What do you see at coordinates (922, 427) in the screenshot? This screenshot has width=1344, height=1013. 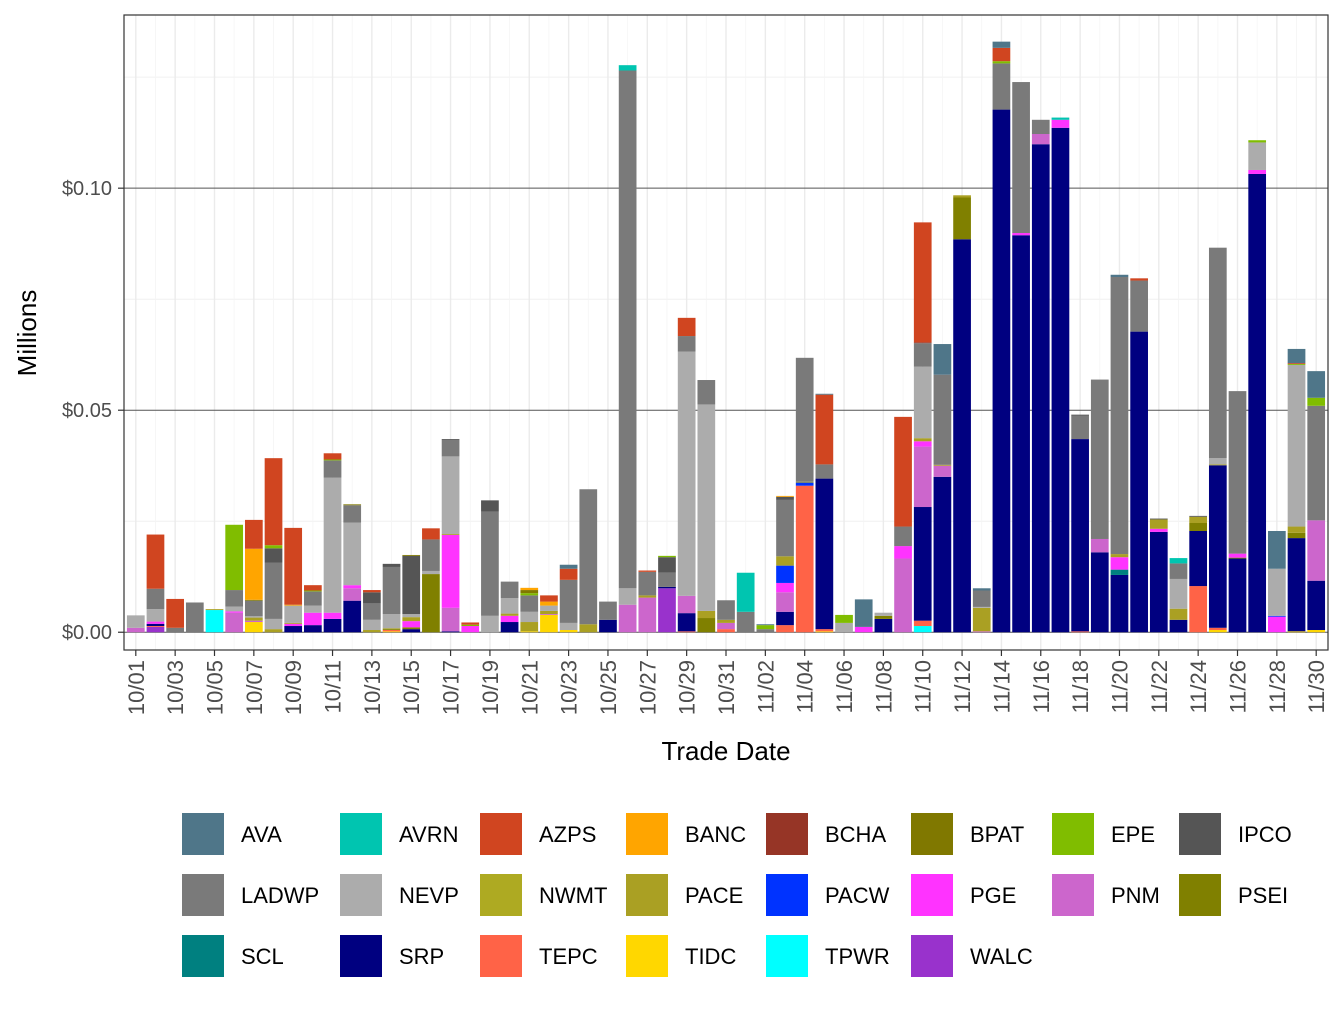 I see `bar-11/10` at bounding box center [922, 427].